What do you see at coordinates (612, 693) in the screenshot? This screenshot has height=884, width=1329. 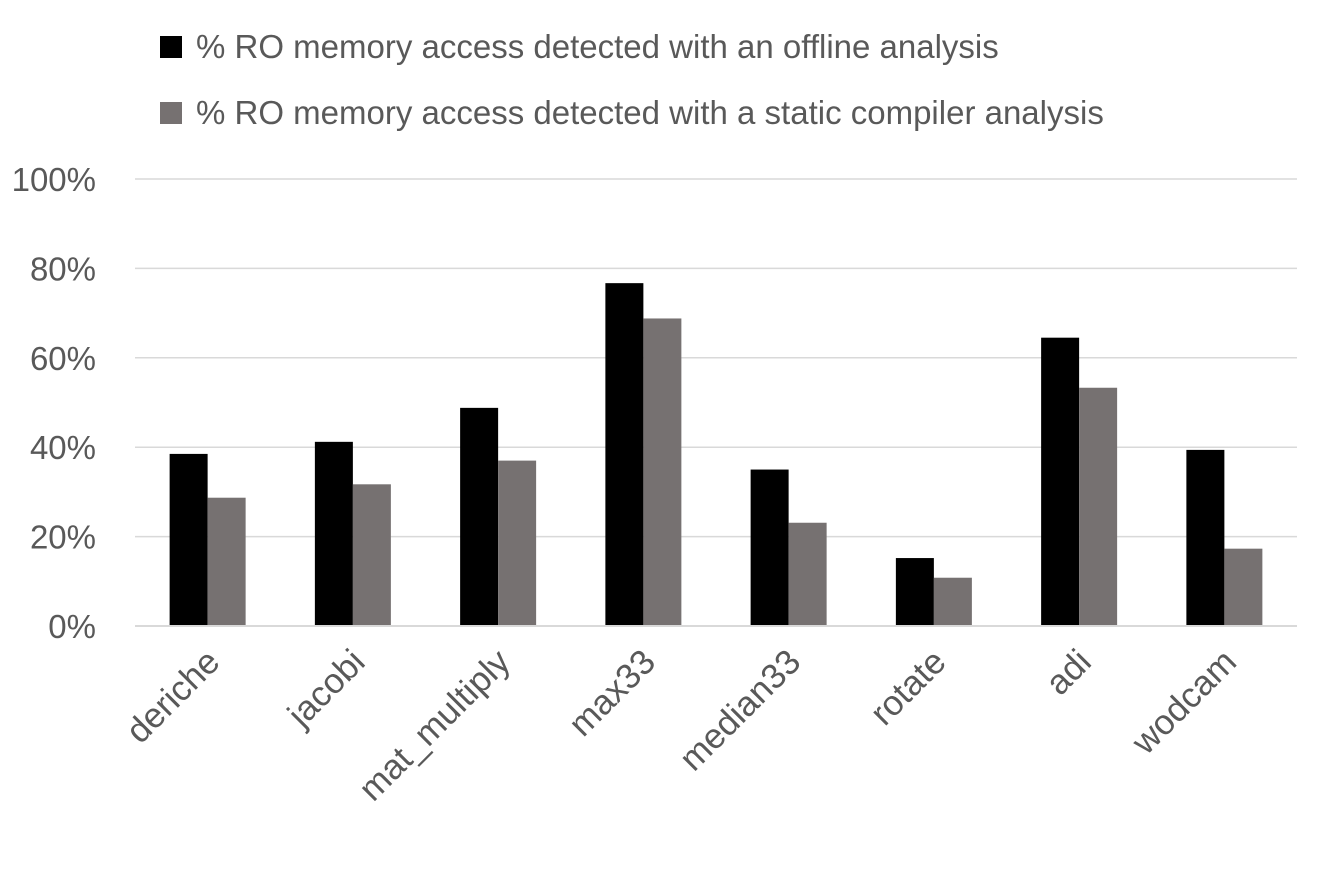 I see `x-tick-label-max33: max33` at bounding box center [612, 693].